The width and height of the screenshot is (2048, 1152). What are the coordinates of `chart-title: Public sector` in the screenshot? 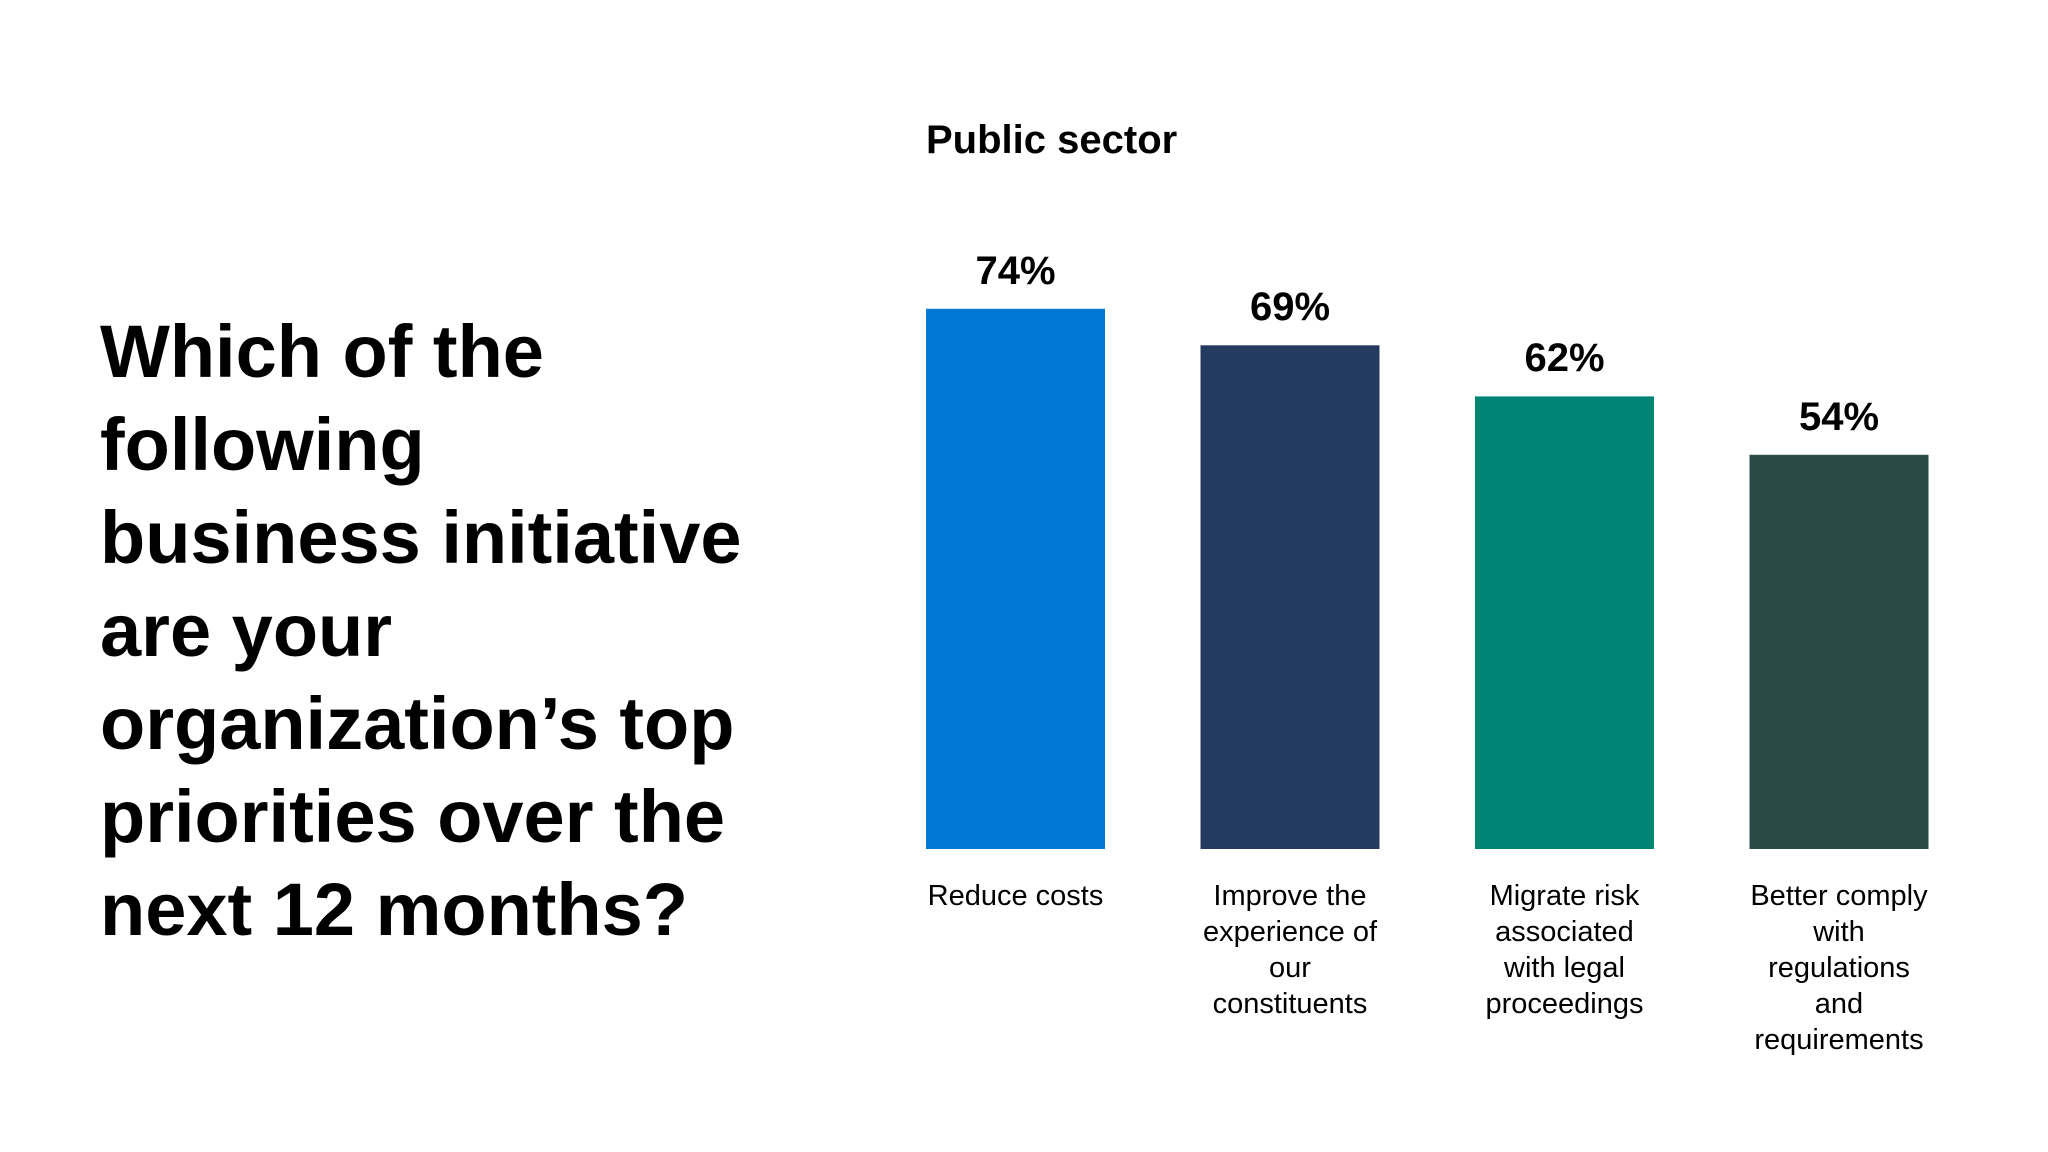 It's located at (1052, 140).